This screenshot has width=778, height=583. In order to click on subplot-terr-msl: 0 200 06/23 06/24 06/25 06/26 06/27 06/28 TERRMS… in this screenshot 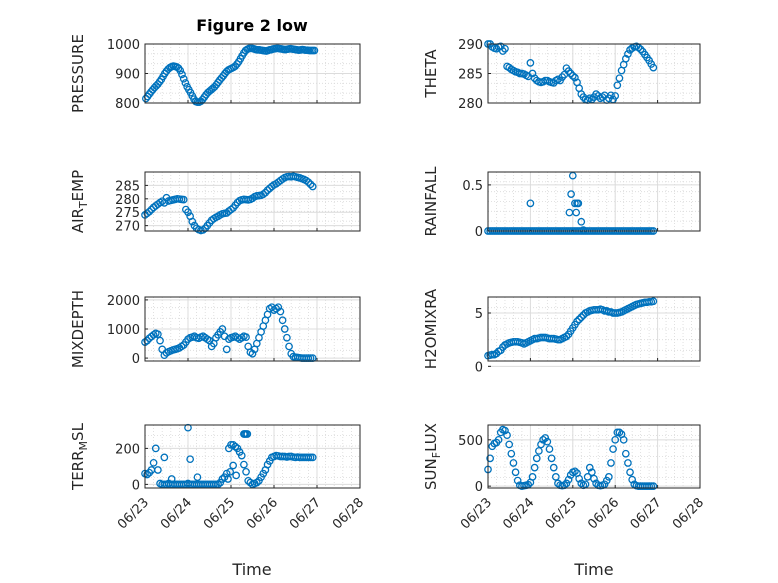, I will do `click(218, 477)`.